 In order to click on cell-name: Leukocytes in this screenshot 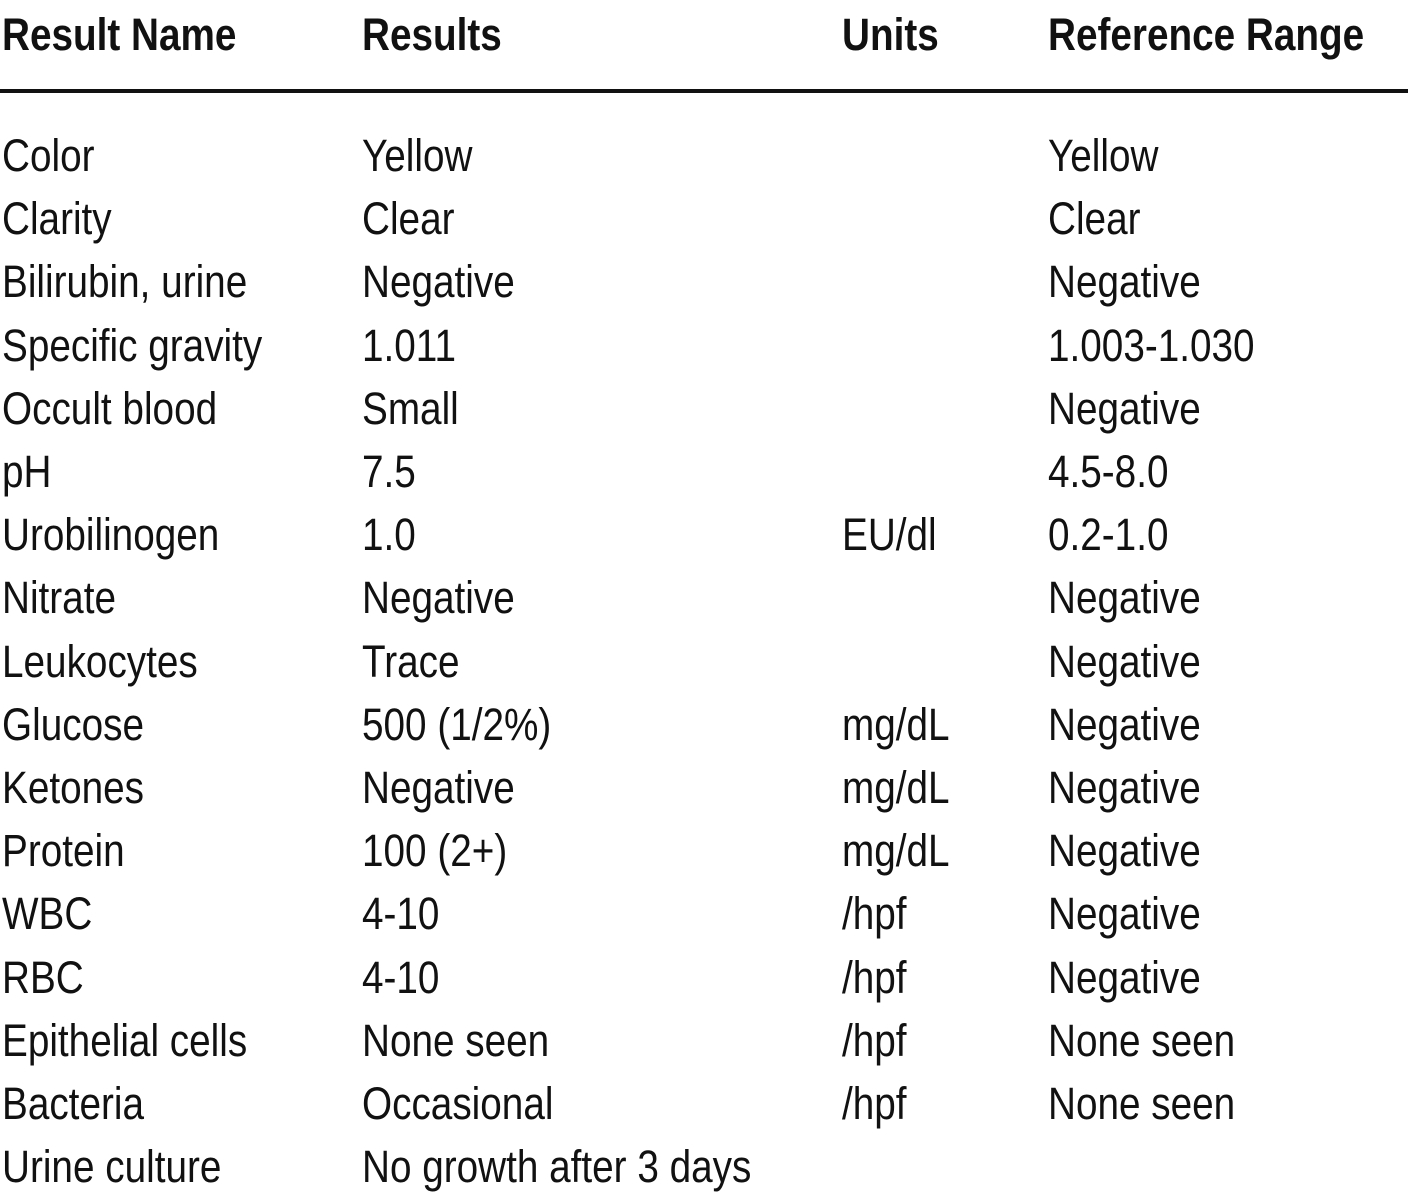, I will do `click(100, 661)`.